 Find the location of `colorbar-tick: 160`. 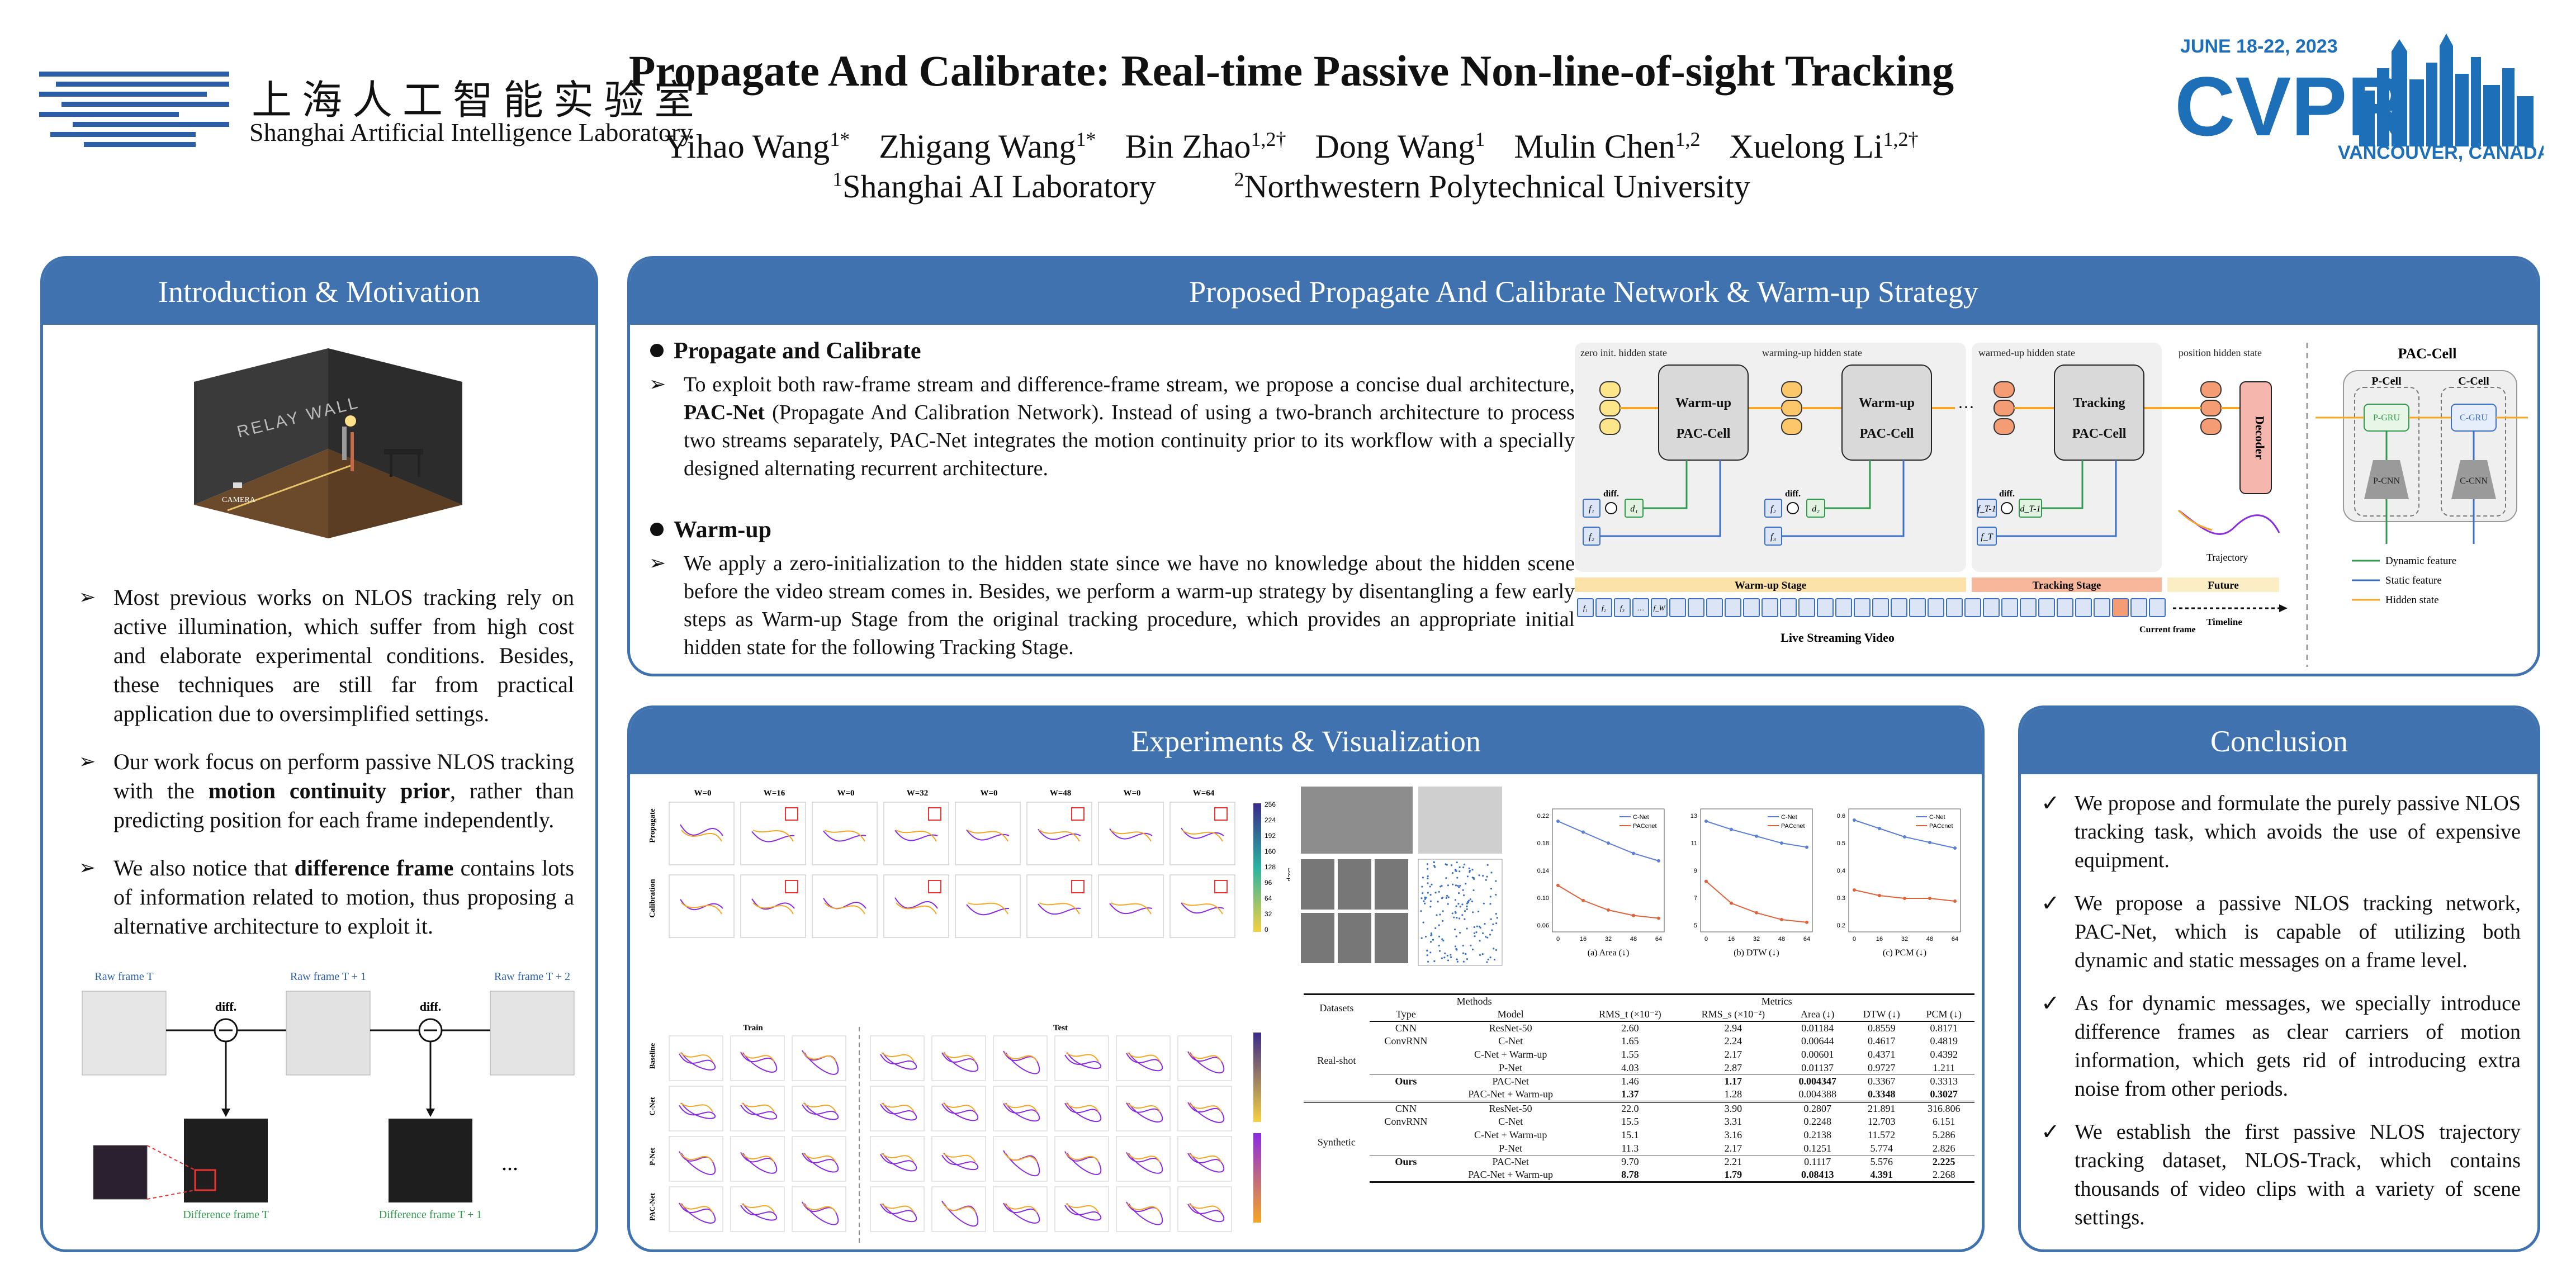

colorbar-tick: 160 is located at coordinates (1270, 851).